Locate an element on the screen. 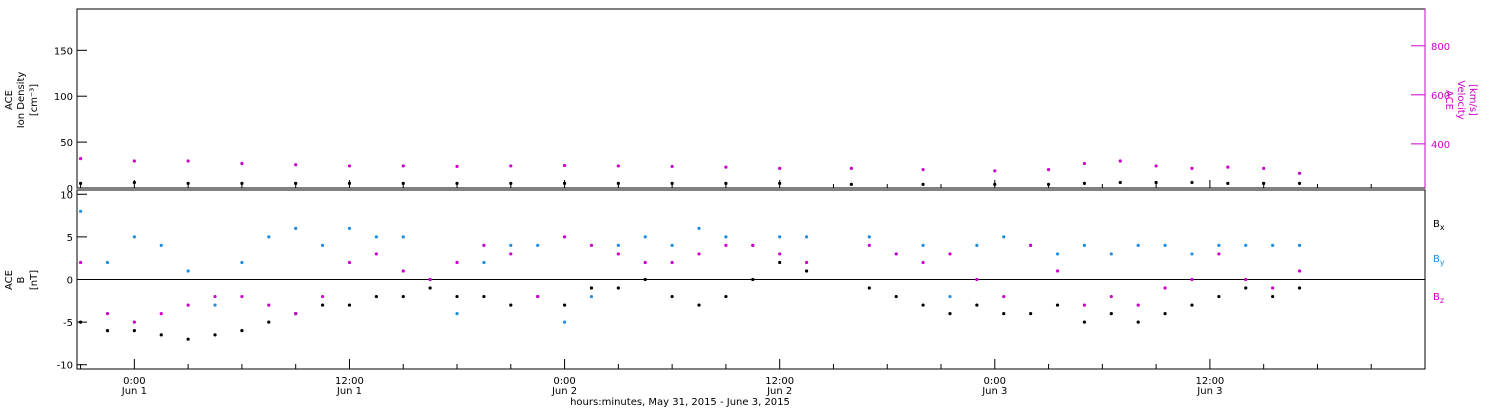  legend-bx: Bx is located at coordinates (1439, 225).